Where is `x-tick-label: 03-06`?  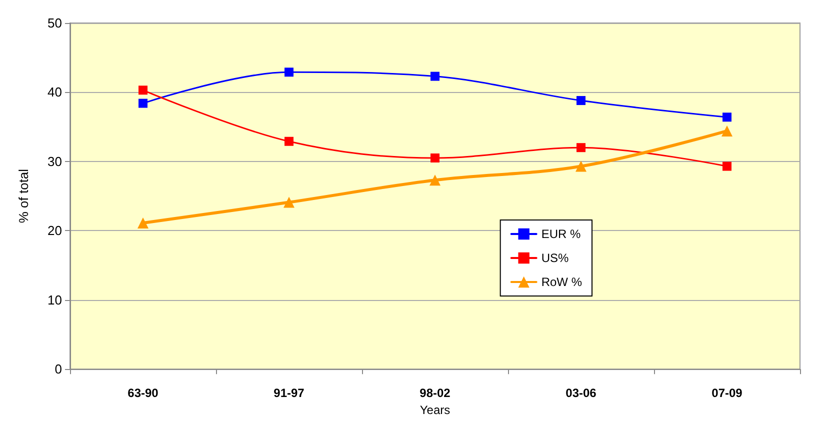 x-tick-label: 03-06 is located at coordinates (581, 393).